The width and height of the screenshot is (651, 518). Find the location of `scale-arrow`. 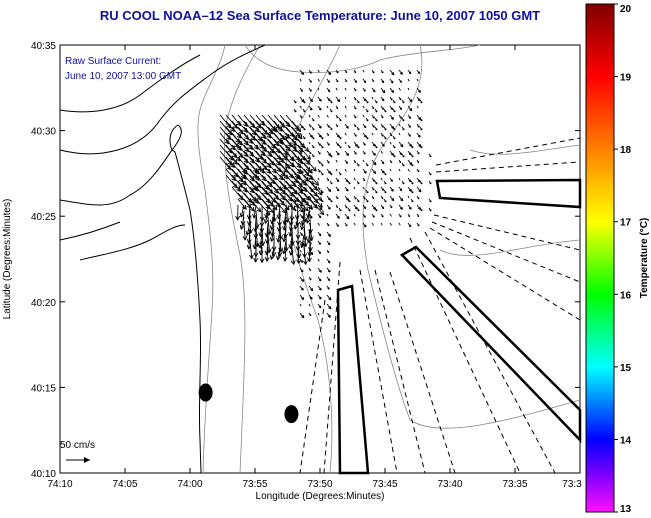

scale-arrow is located at coordinates (78, 460).